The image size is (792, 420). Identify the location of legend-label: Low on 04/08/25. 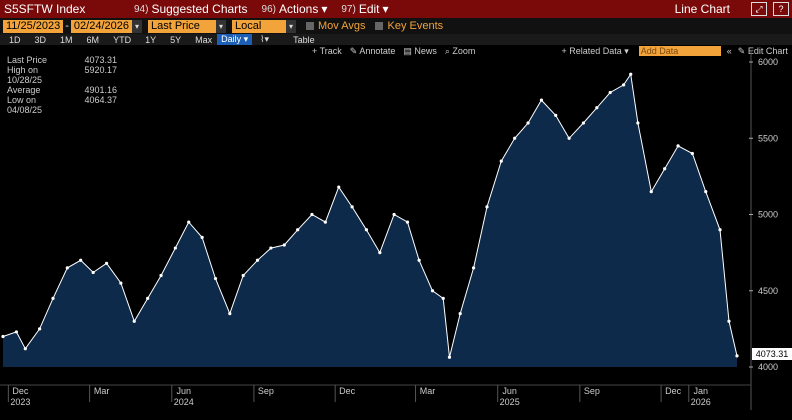
(25, 105).